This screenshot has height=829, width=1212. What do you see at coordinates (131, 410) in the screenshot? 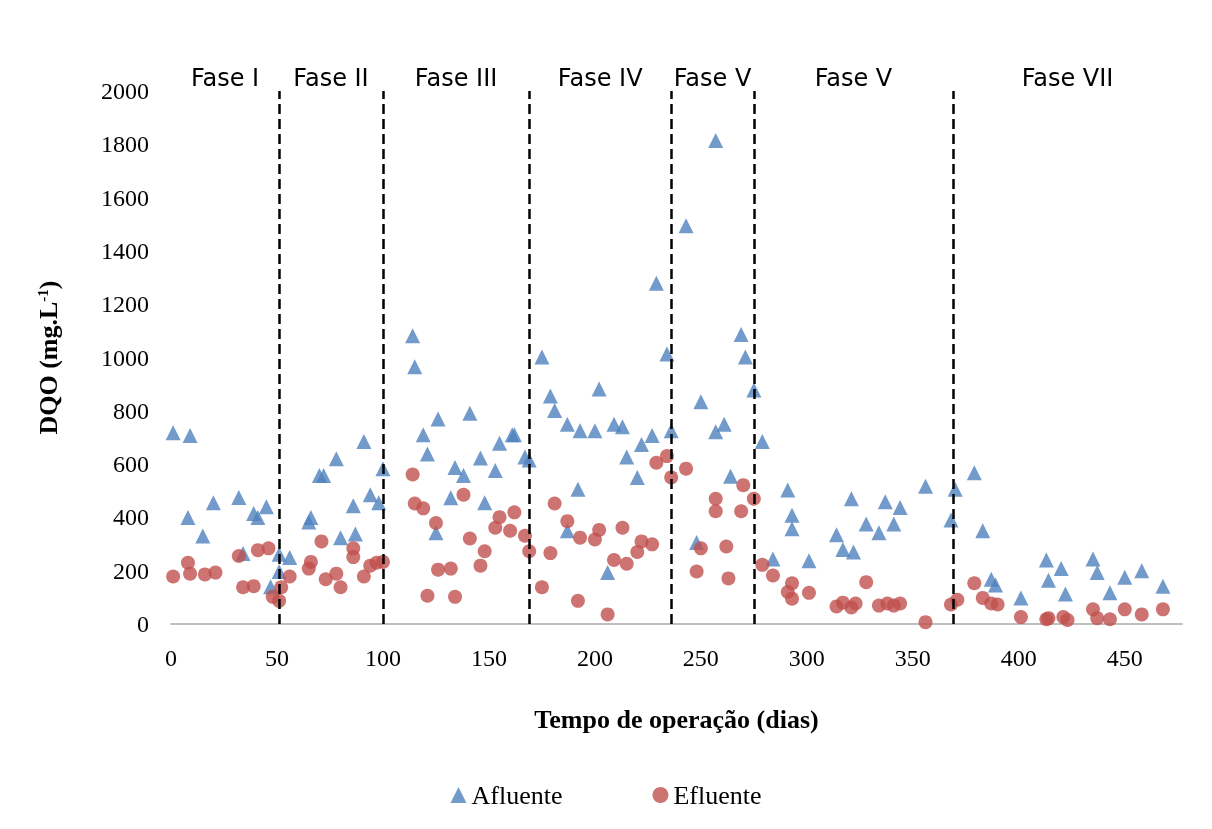
I see `y-tick-label: 800` at bounding box center [131, 410].